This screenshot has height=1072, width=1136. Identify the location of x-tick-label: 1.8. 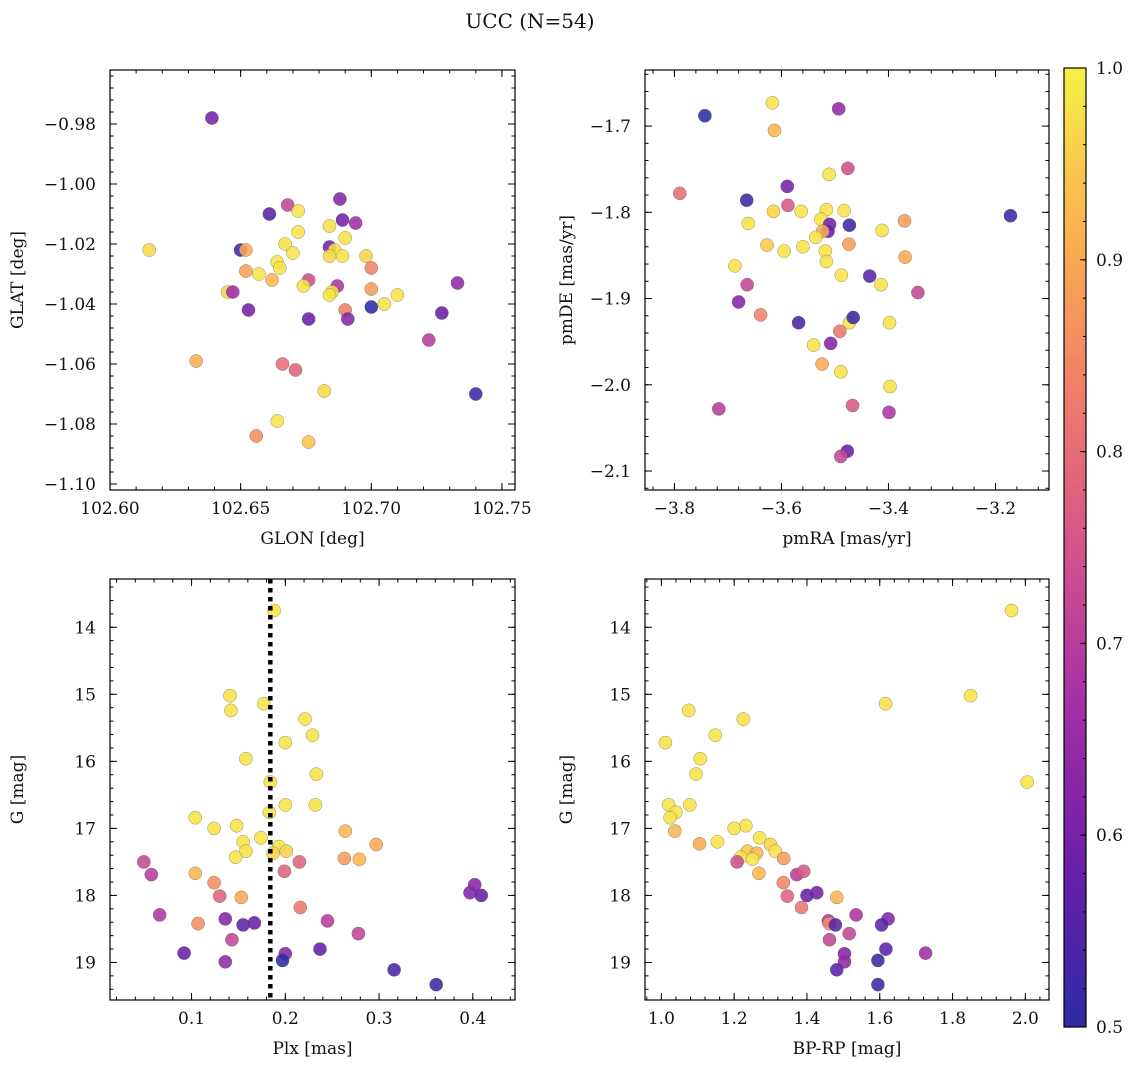
(952, 1019).